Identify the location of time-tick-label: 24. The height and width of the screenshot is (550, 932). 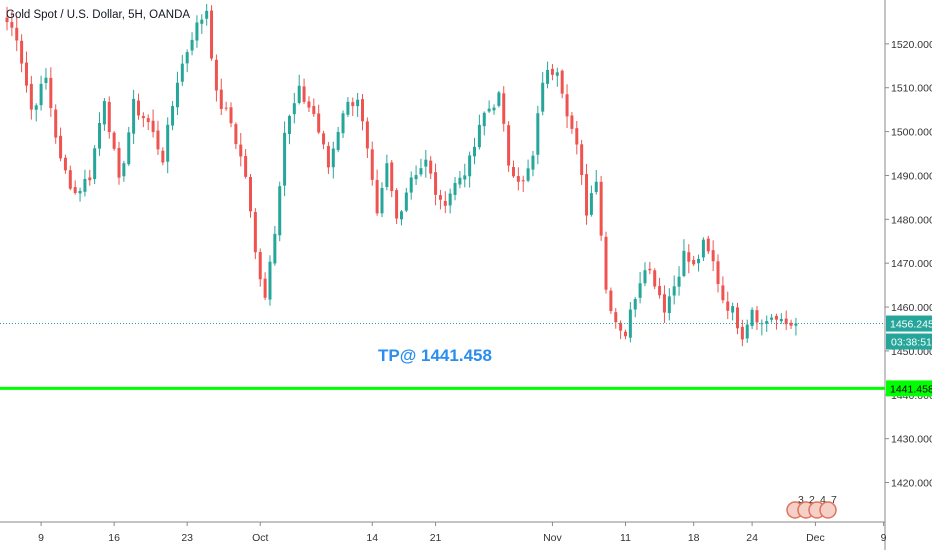
(752, 538).